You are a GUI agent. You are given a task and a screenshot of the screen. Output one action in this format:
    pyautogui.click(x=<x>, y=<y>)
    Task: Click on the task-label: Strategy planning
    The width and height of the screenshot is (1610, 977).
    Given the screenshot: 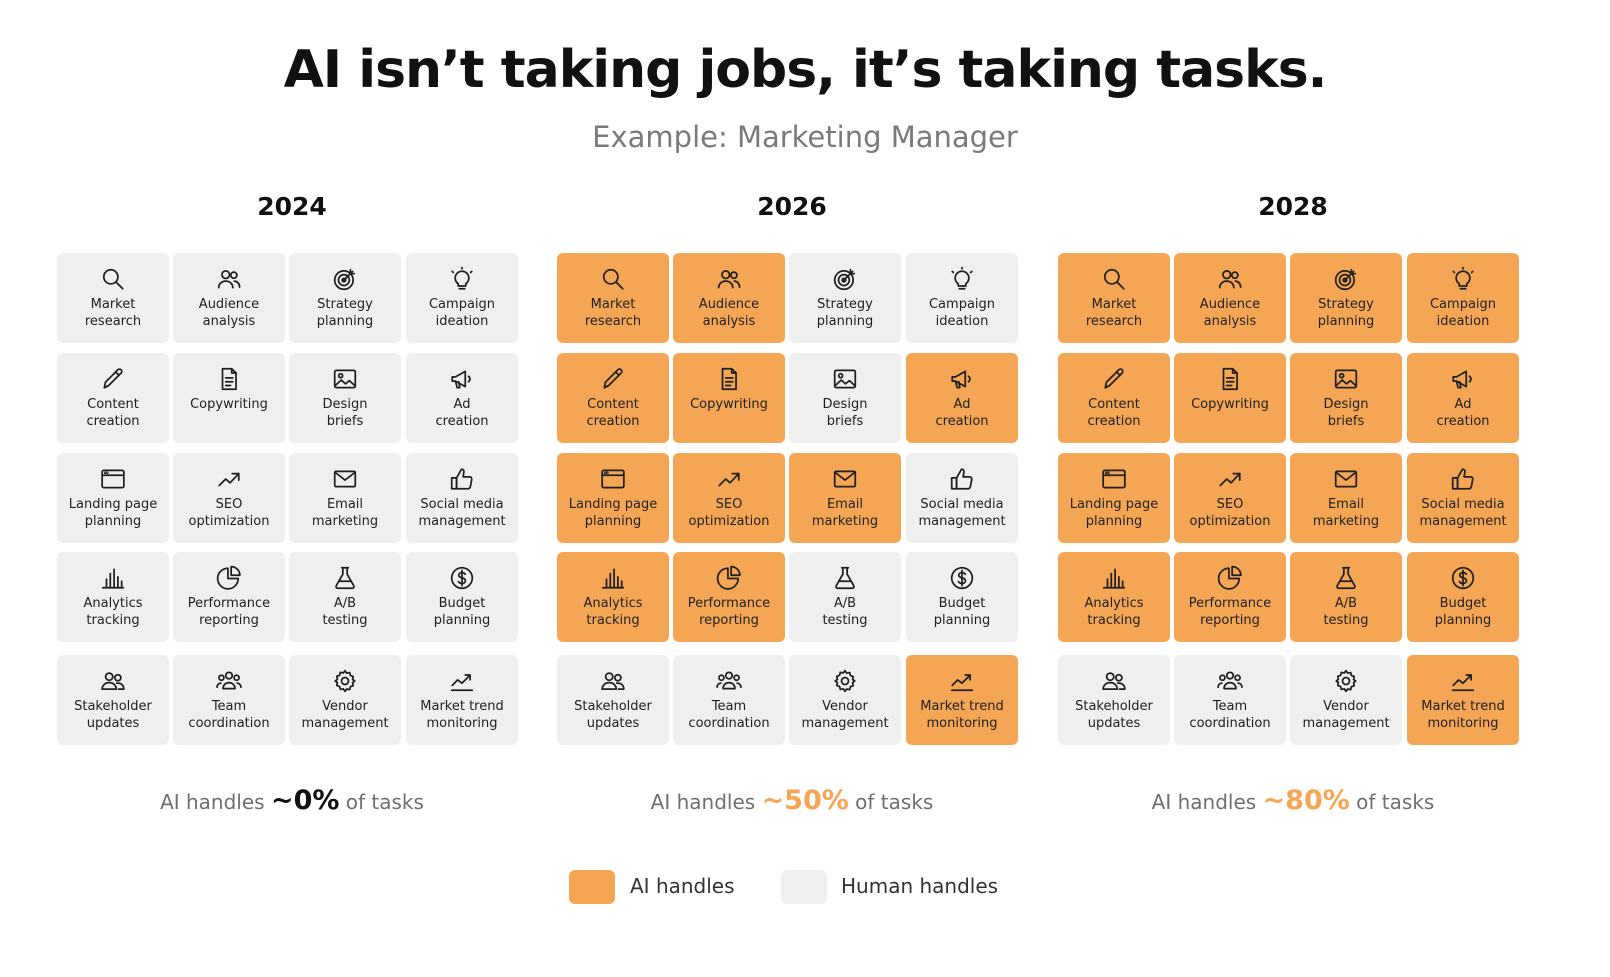 What is the action you would take?
    pyautogui.click(x=1346, y=313)
    